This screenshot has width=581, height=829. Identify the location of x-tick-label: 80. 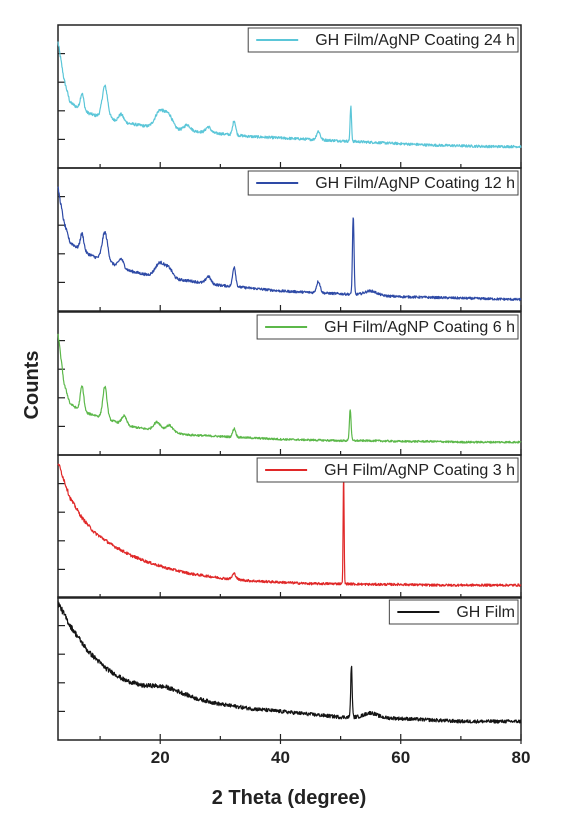
(521, 757).